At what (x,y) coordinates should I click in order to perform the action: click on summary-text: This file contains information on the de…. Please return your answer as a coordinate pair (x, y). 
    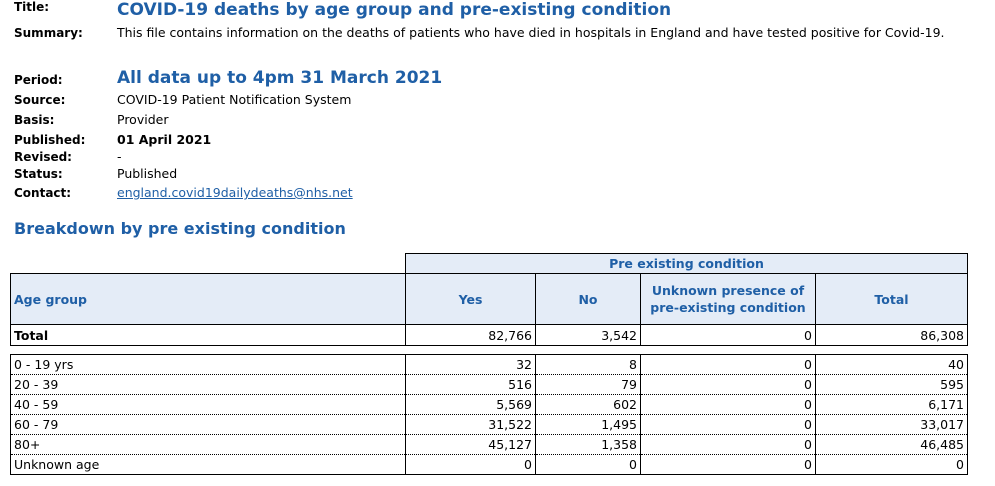
    Looking at the image, I should click on (531, 32).